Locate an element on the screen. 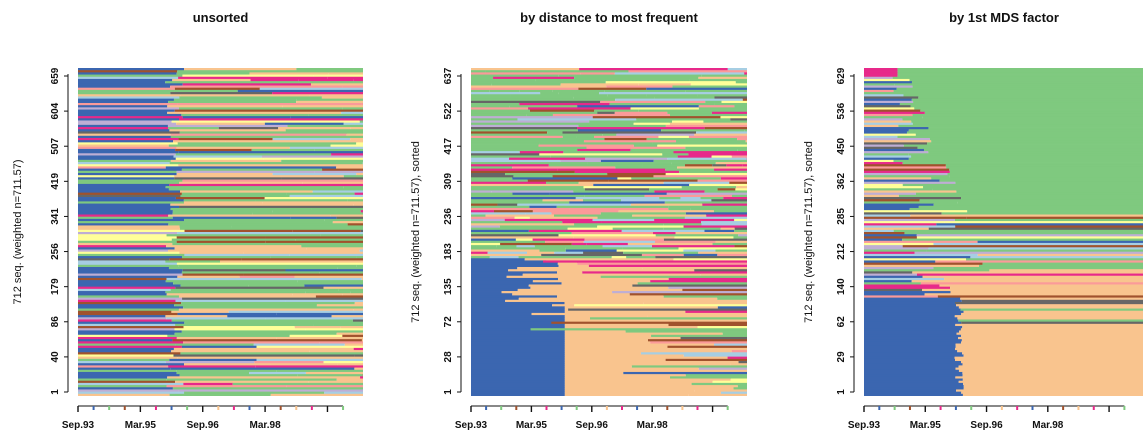  y-tick-label: 629 is located at coordinates (841, 75).